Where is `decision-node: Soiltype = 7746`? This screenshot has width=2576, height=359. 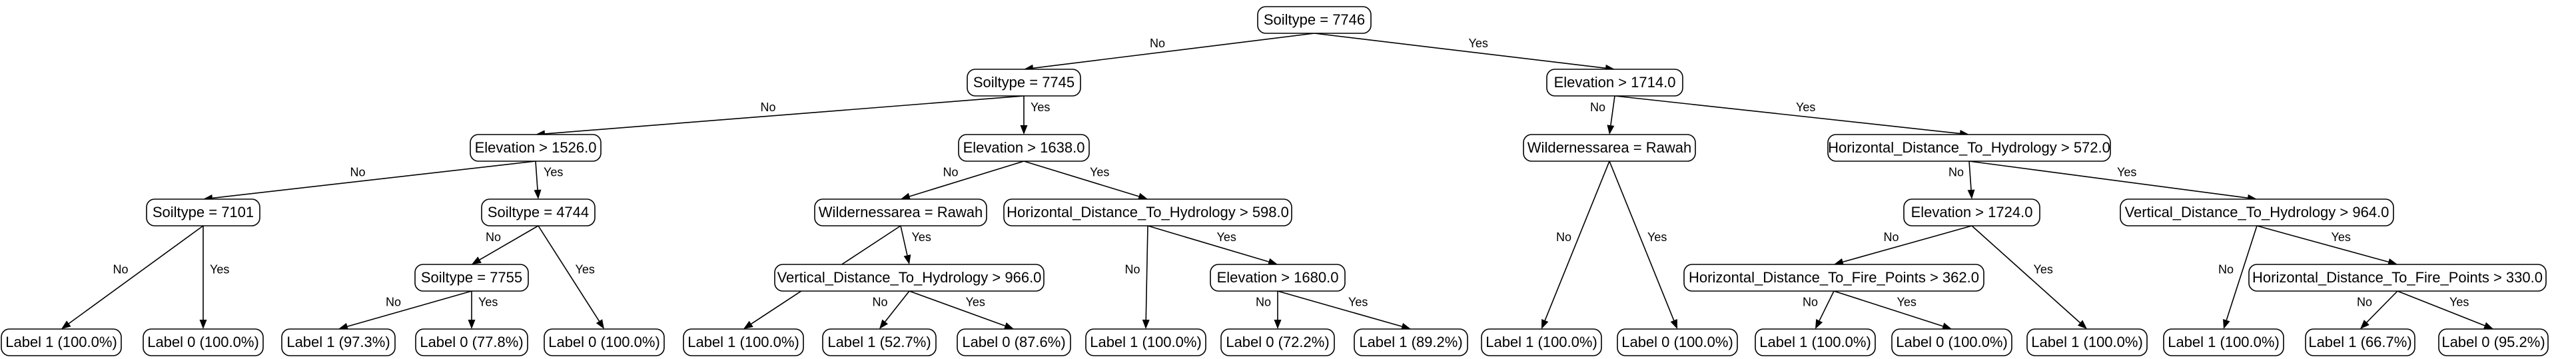 decision-node: Soiltype = 7746 is located at coordinates (1314, 20).